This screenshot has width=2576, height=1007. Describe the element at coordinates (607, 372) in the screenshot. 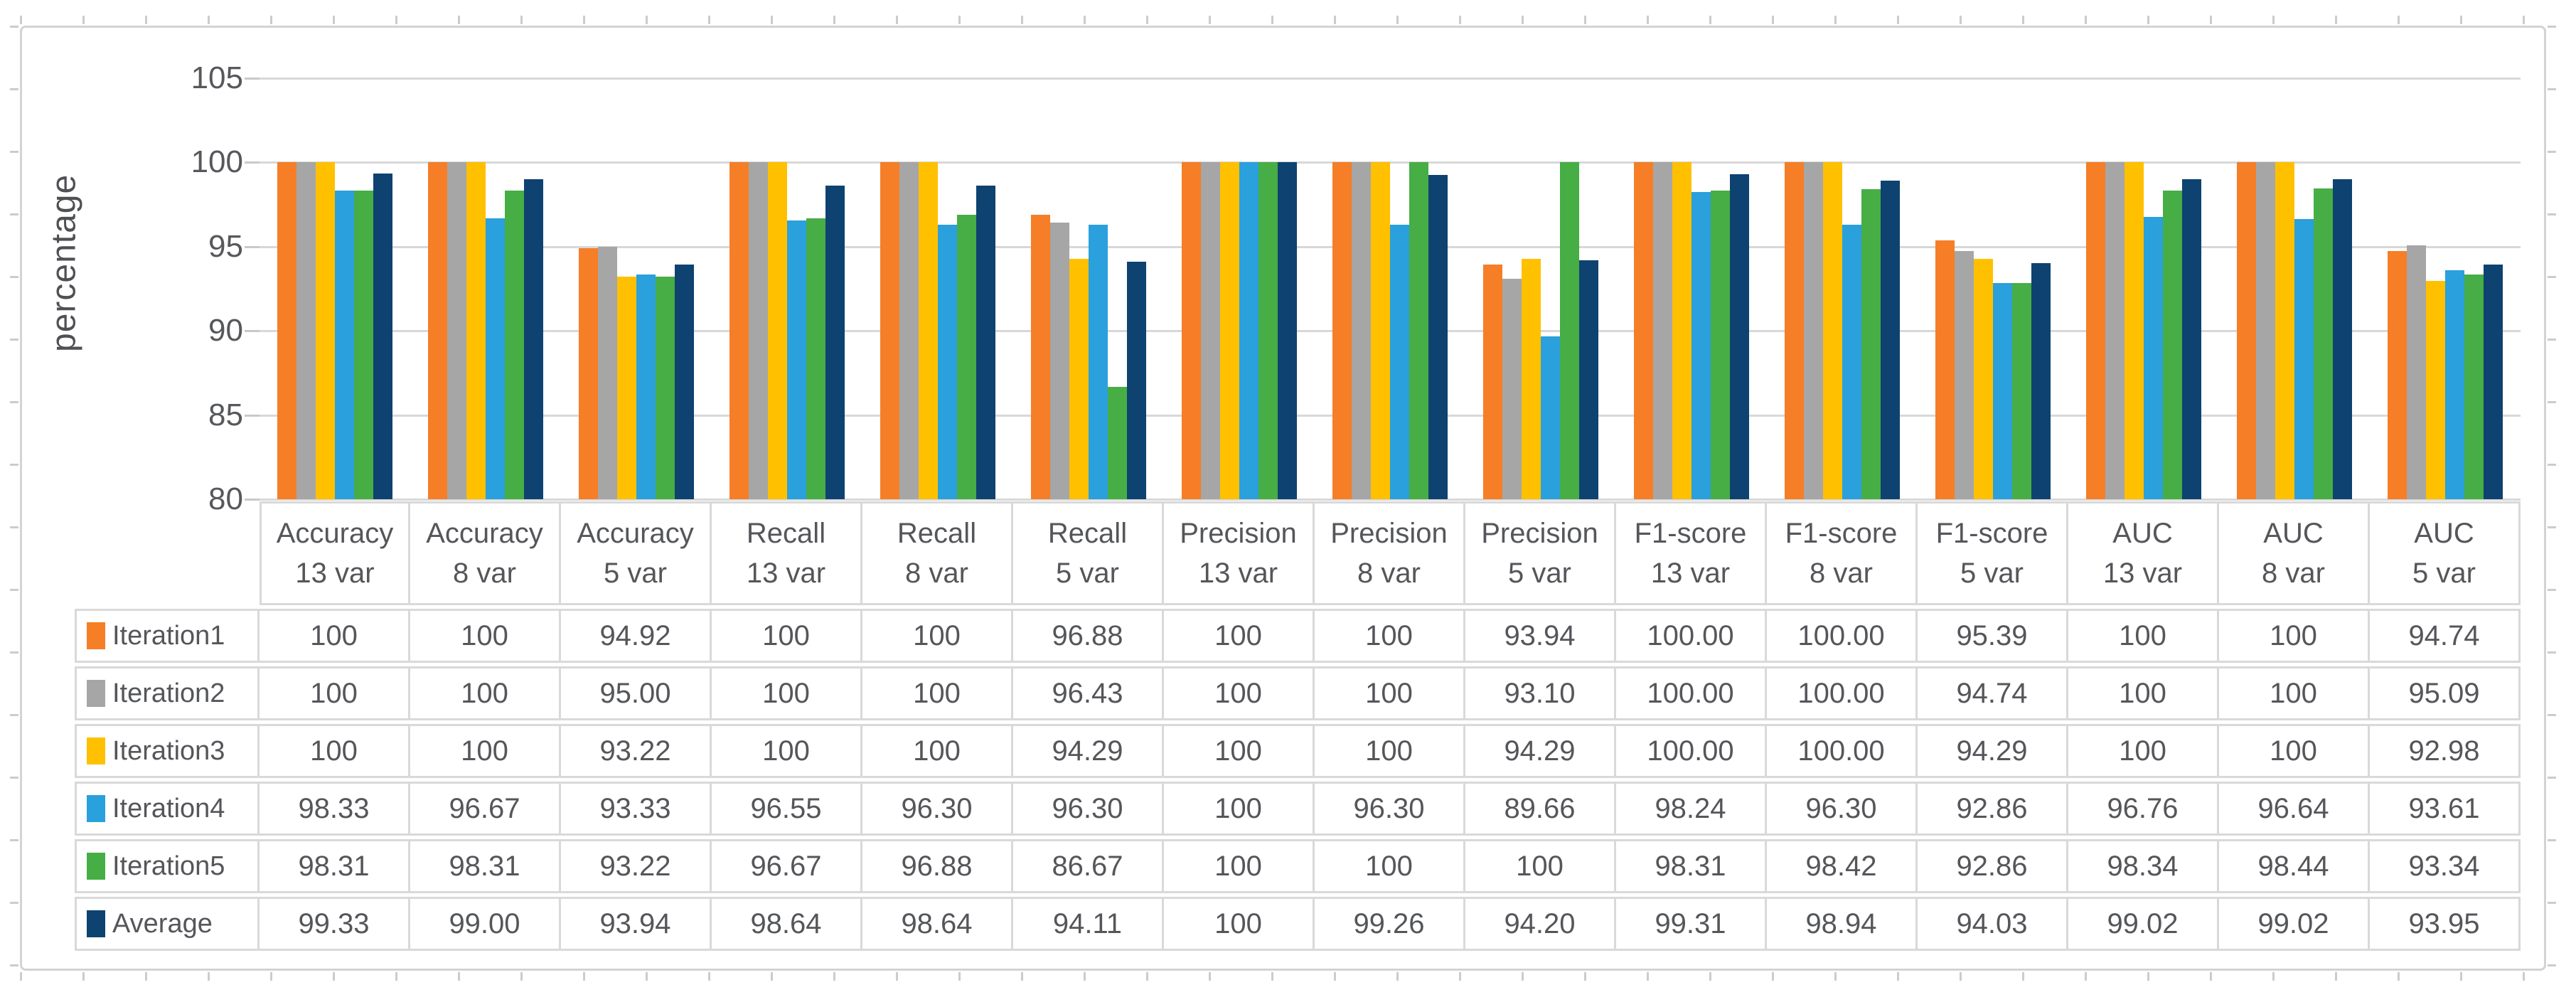

I see `bar-iteration2-accuracy-5var` at that location.